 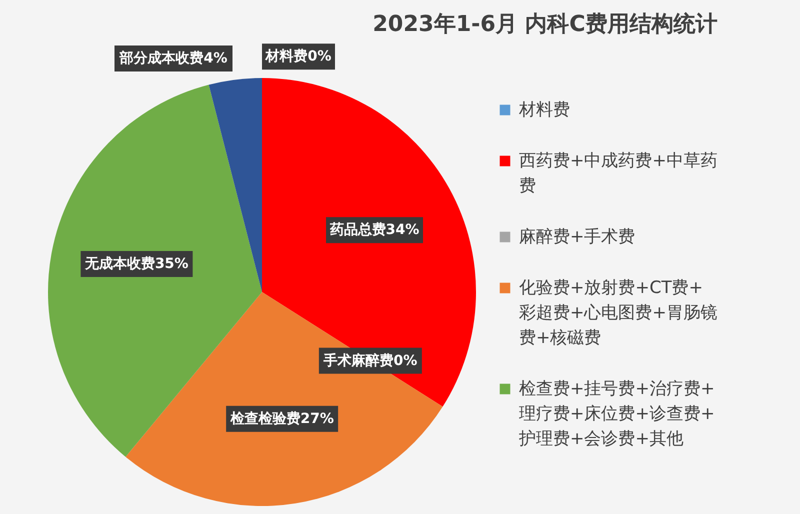 I want to click on text: 手术麻醉费0%, so click(x=371, y=360).